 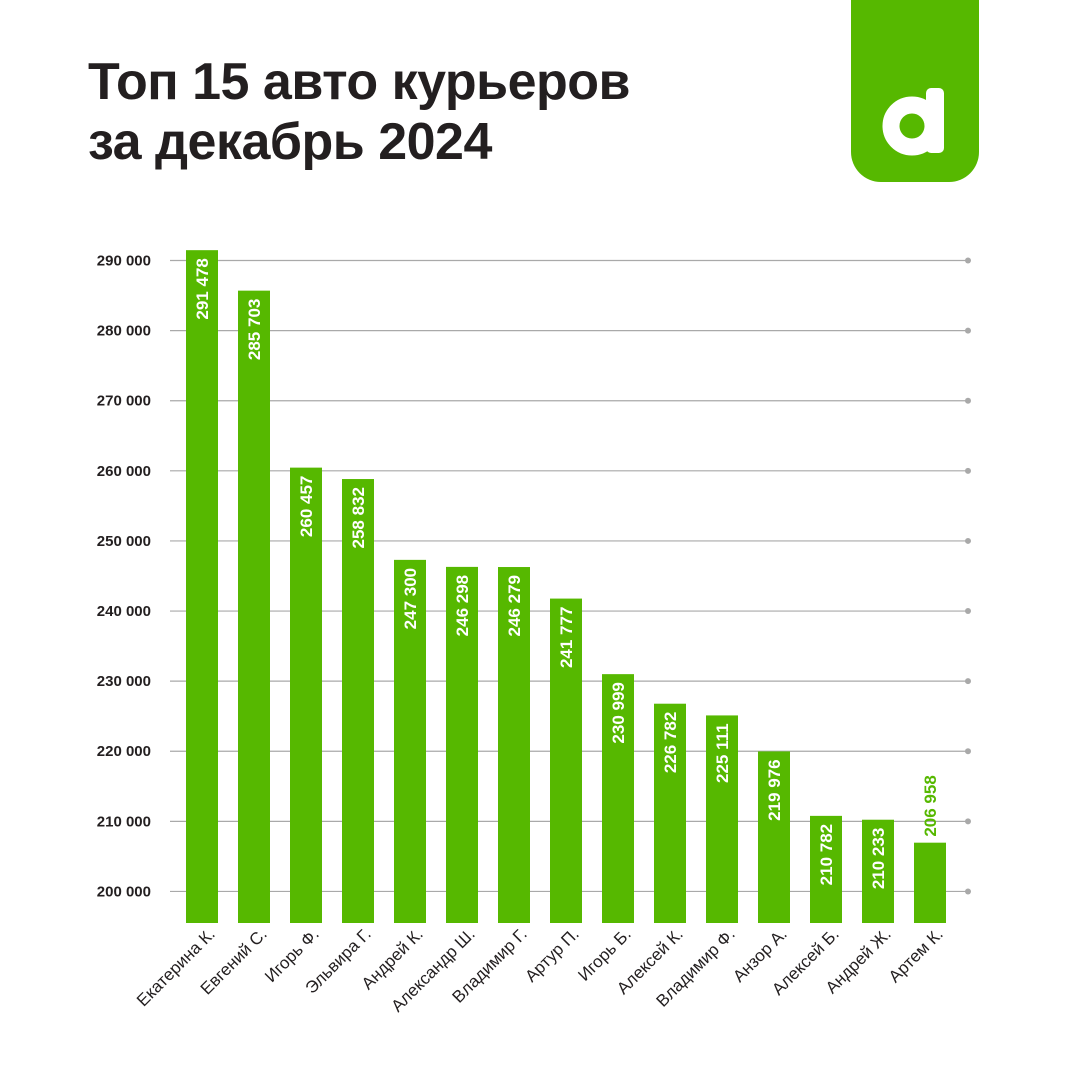 I want to click on bar-value-label: 291 478, so click(x=202, y=288).